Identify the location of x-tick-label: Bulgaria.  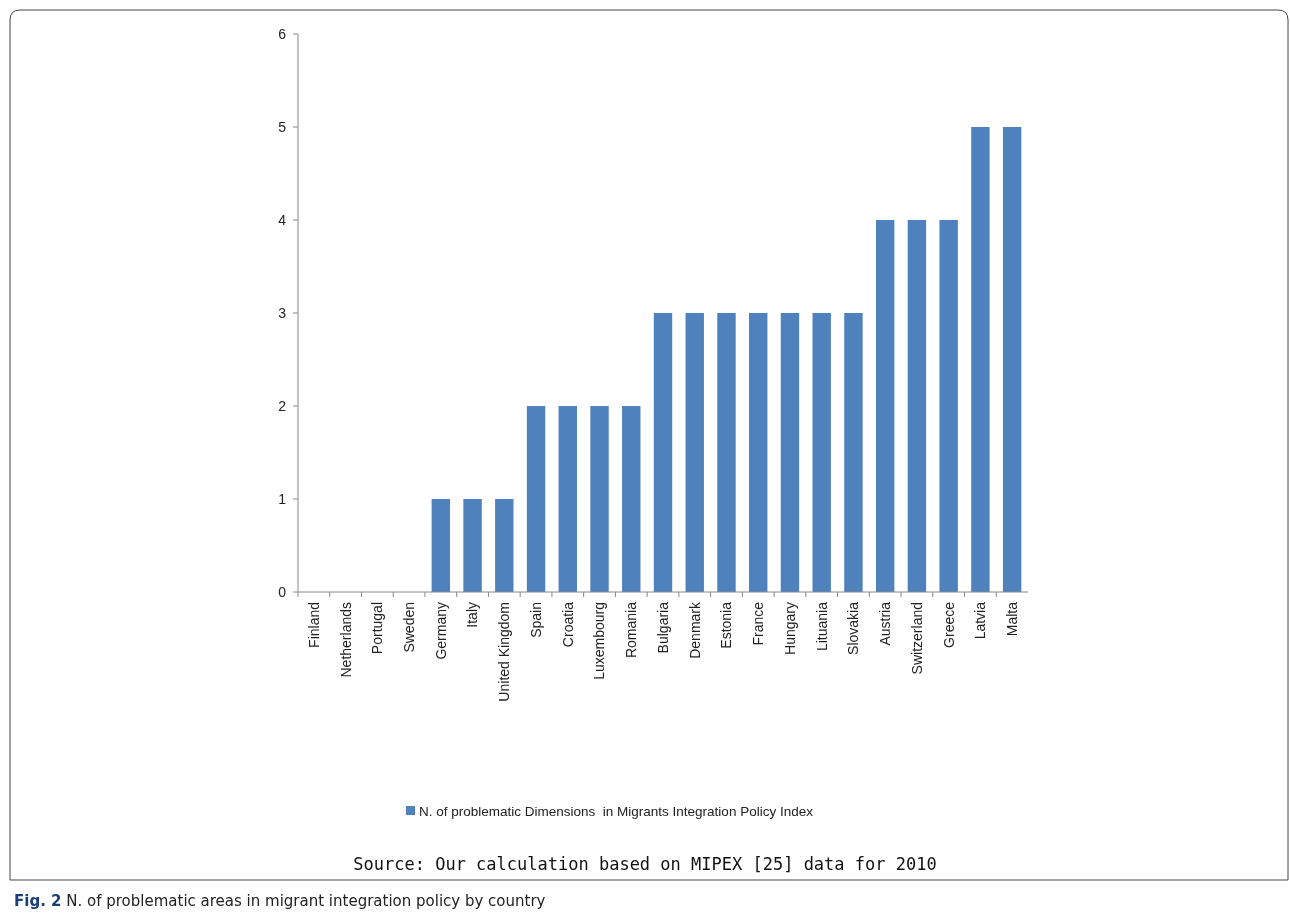
(662, 627).